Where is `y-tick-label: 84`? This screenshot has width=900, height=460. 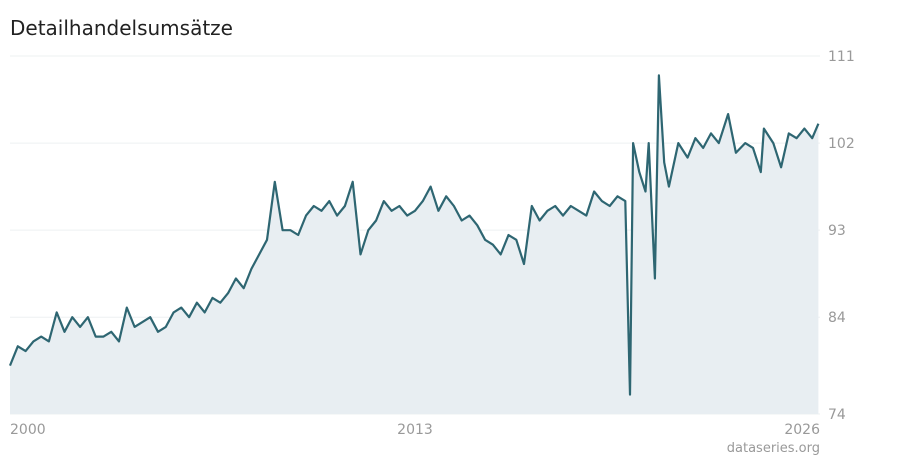 y-tick-label: 84 is located at coordinates (837, 318).